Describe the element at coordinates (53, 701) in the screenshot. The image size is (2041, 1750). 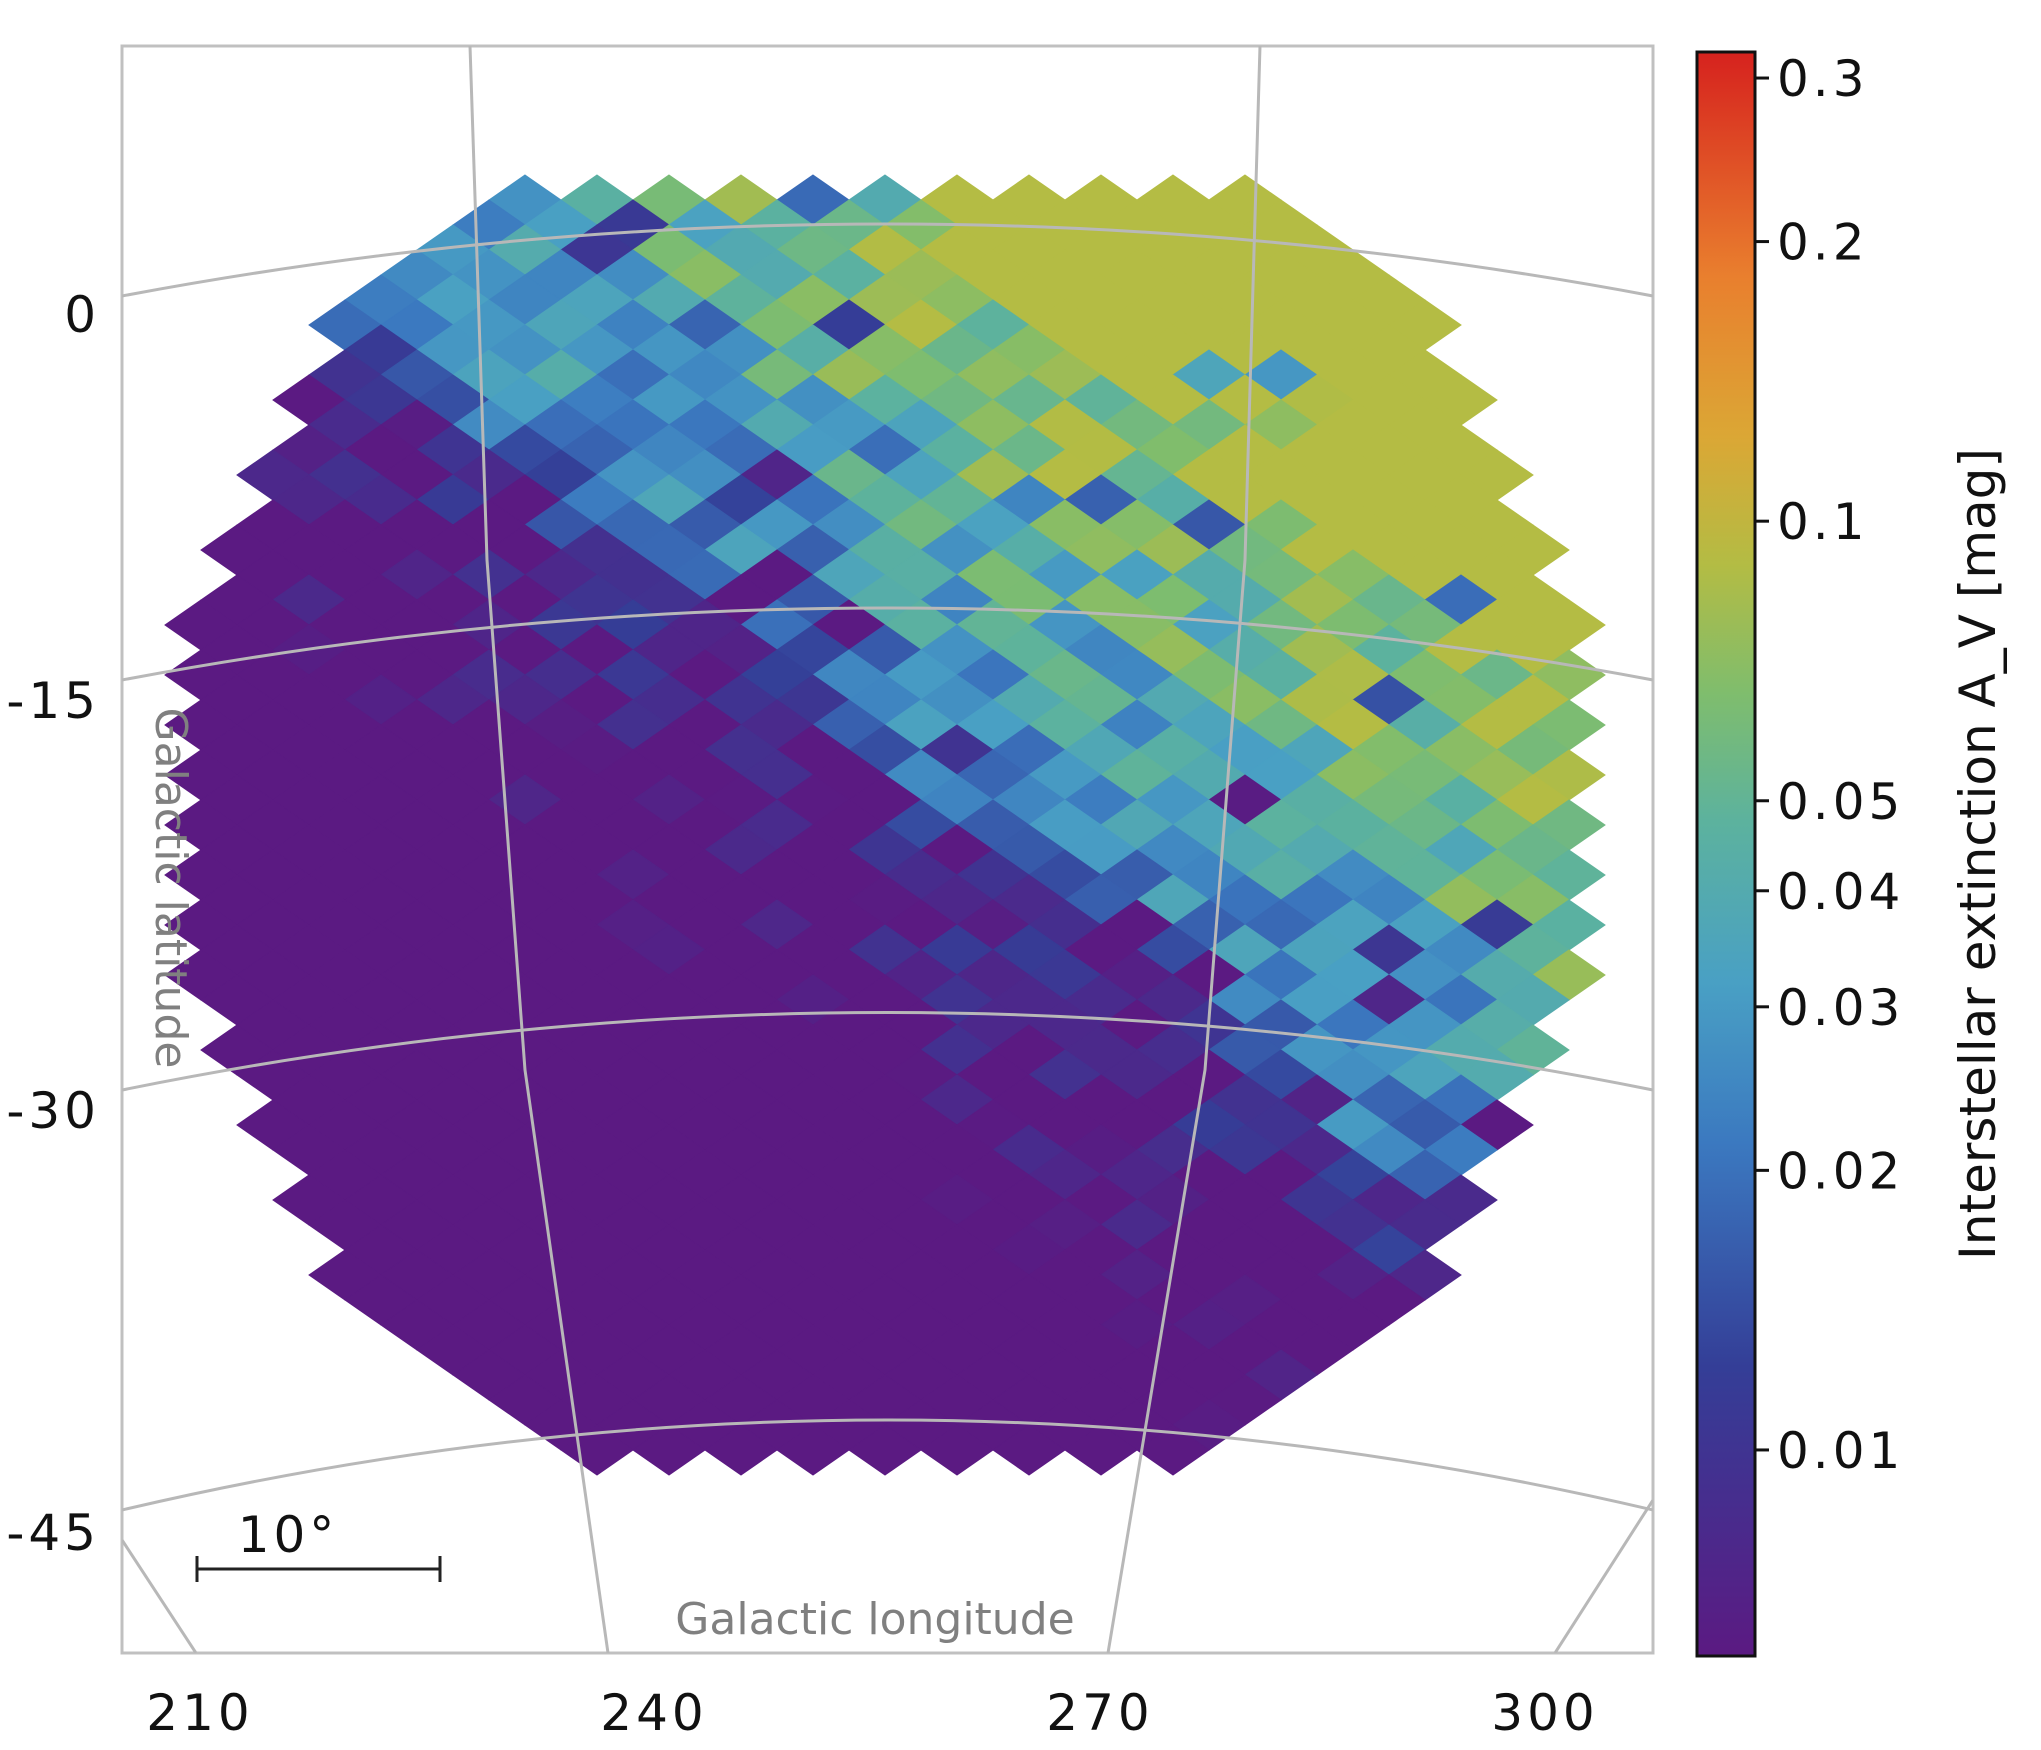
I see `y-tick-label: -15` at that location.